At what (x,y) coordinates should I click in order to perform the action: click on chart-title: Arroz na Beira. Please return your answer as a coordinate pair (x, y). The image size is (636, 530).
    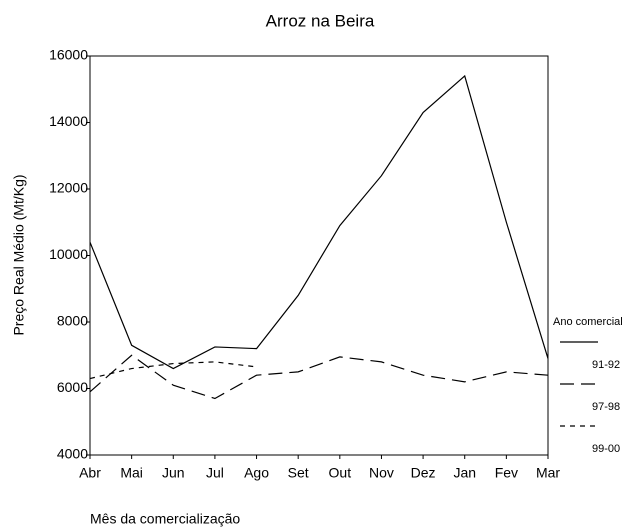
    Looking at the image, I should click on (320, 20).